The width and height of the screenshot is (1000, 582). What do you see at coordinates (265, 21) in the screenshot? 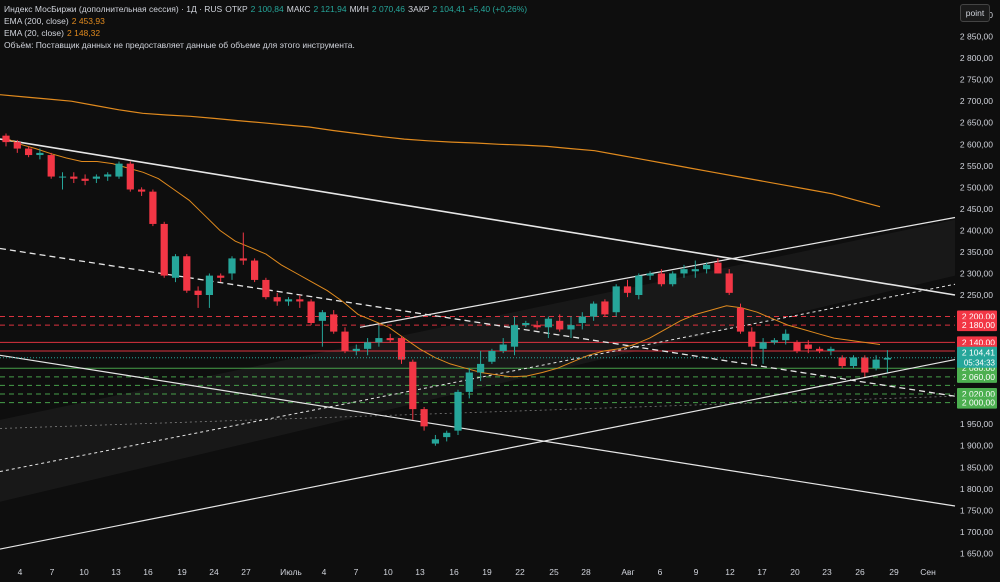
I see `legend-ema200-row: EMA (200, close) 2 453,93` at bounding box center [265, 21].